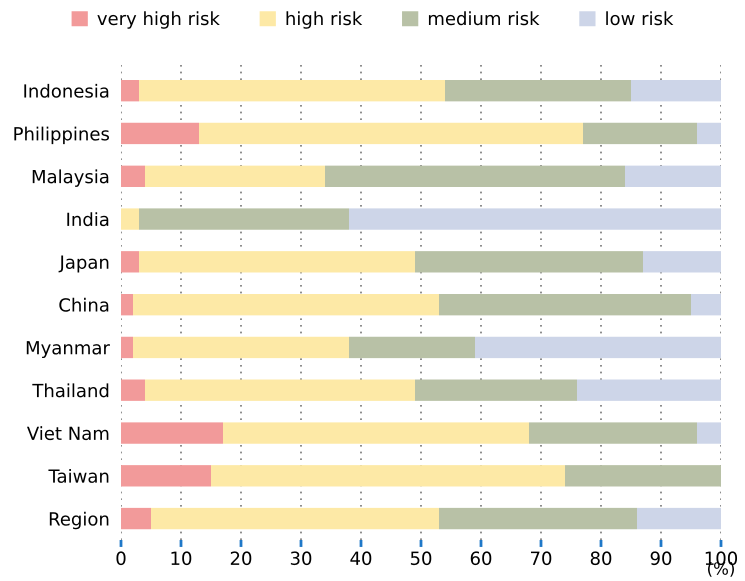 The width and height of the screenshot is (745, 581). What do you see at coordinates (66, 91) in the screenshot?
I see `y-tick-label: Indonesia` at bounding box center [66, 91].